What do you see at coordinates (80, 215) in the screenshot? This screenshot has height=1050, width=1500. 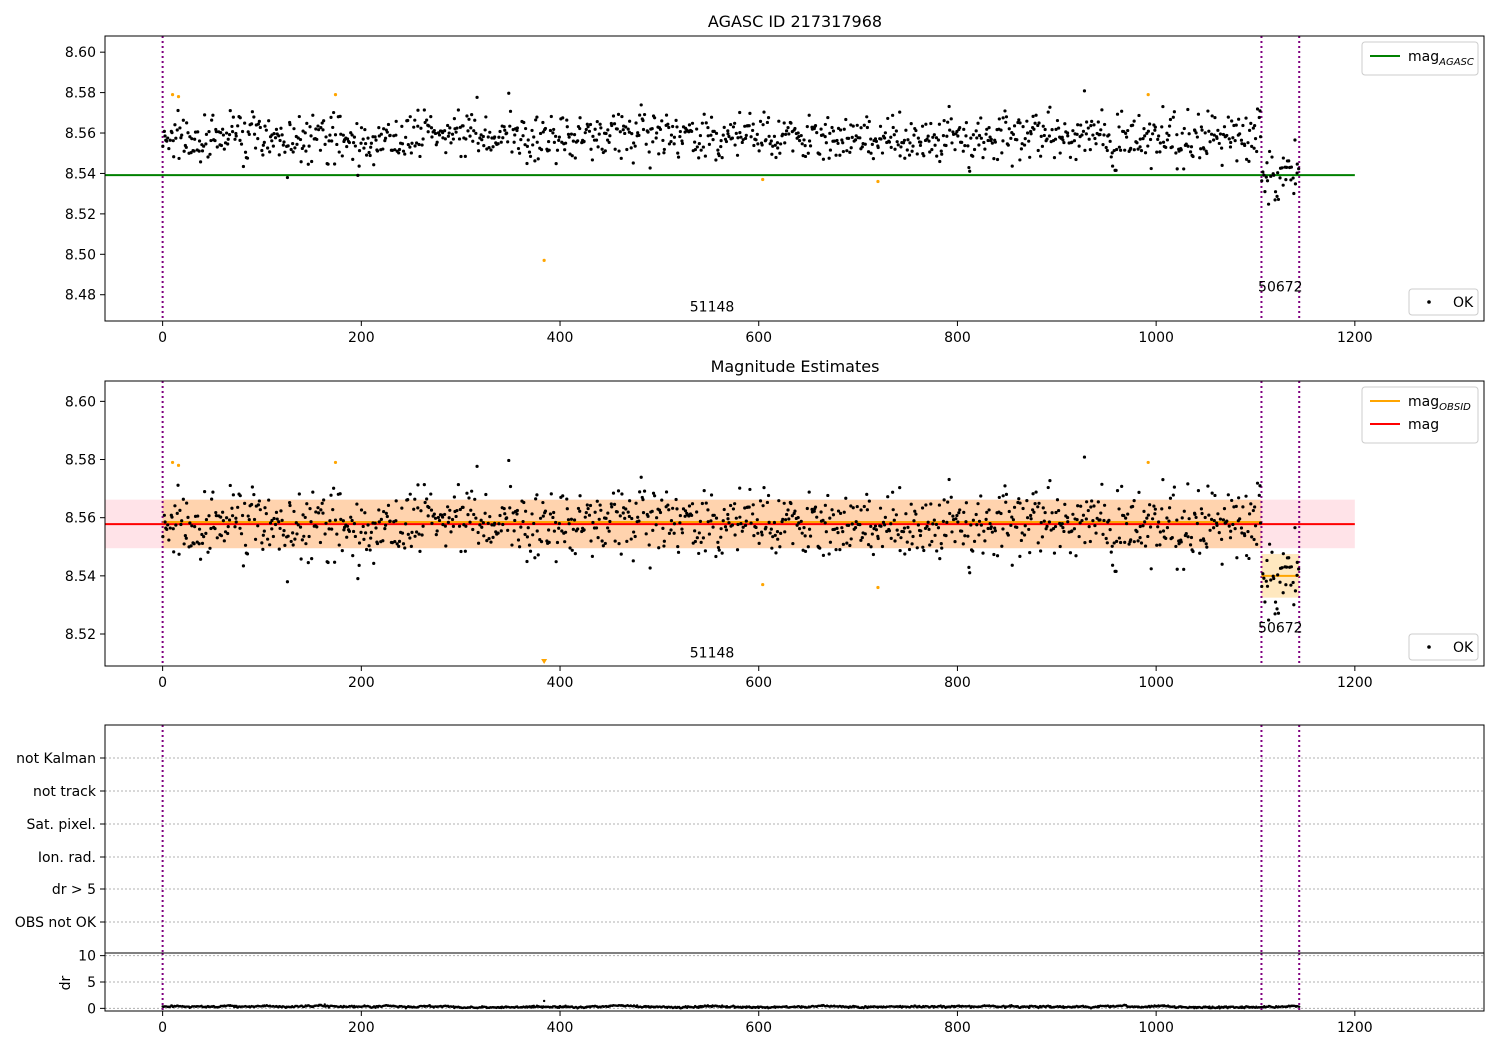 I see `y-tick-label: 8.52` at bounding box center [80, 215].